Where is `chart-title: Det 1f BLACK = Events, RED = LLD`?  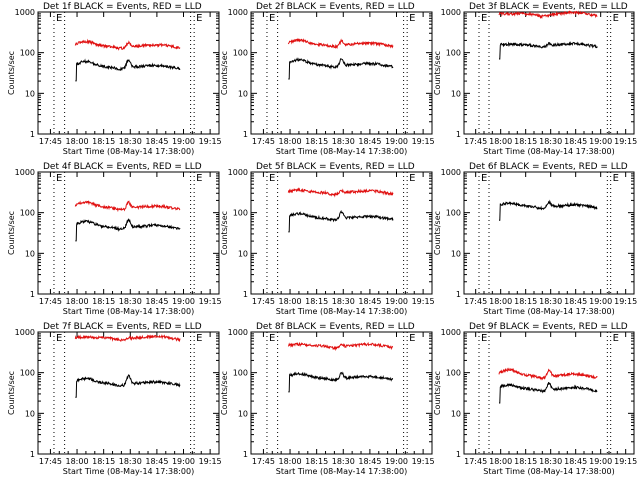
chart-title: Det 1f BLACK = Events, RED = LLD is located at coordinates (122, 7).